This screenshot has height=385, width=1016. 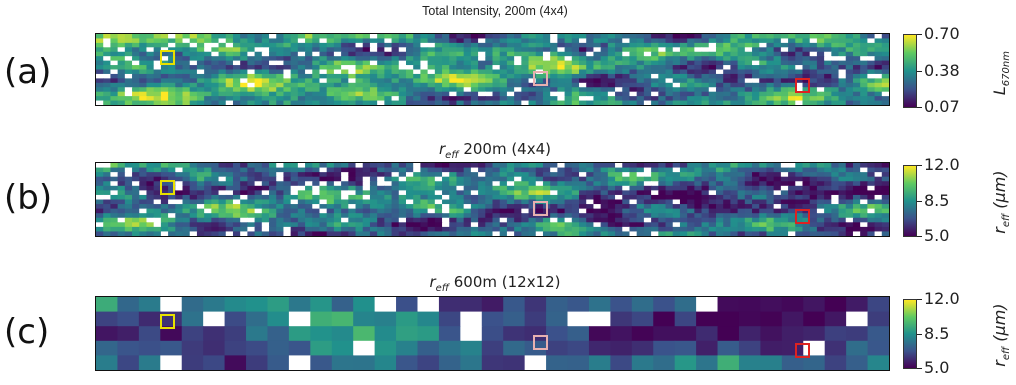 What do you see at coordinates (937, 235) in the screenshot?
I see `colorbar-b-tick-min: 5.0` at bounding box center [937, 235].